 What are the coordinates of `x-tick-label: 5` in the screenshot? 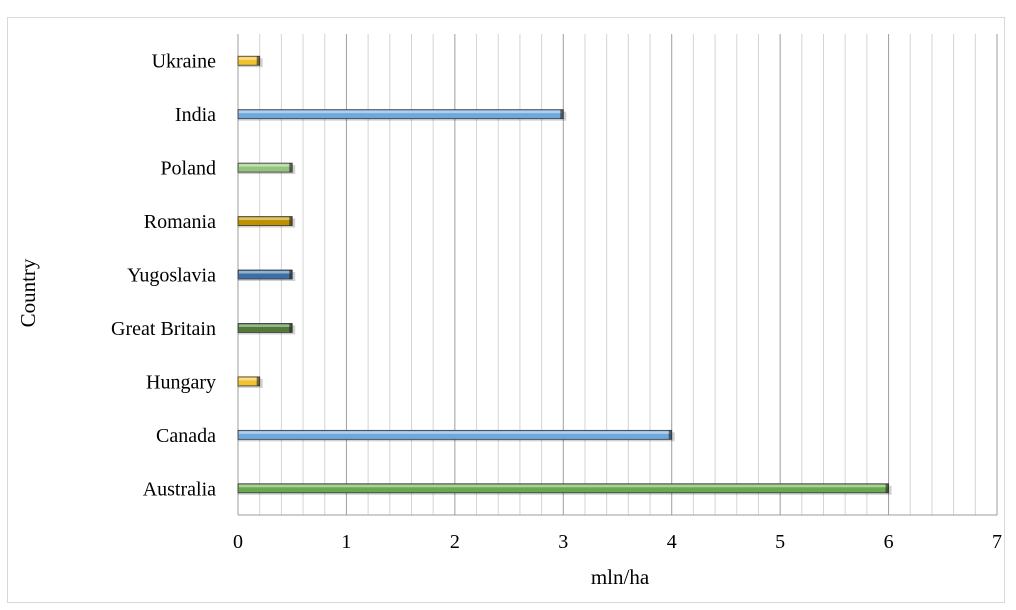 It's located at (780, 542).